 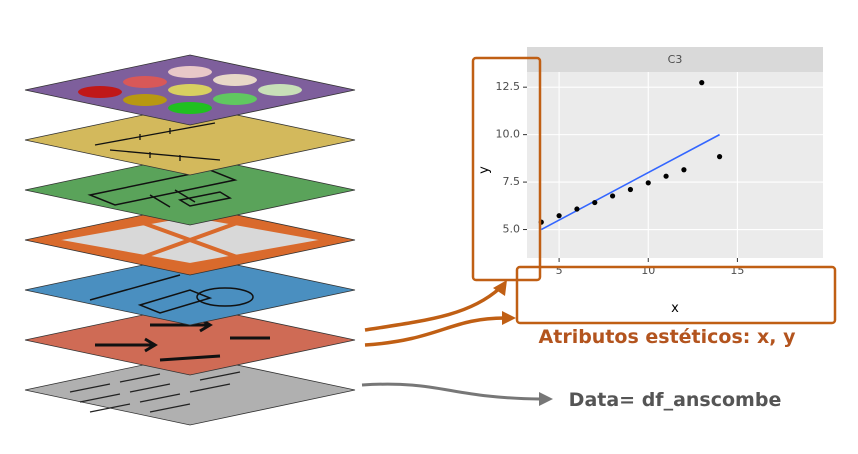 What do you see at coordinates (512, 229) in the screenshot?
I see `y-tick-label: 5.0` at bounding box center [512, 229].